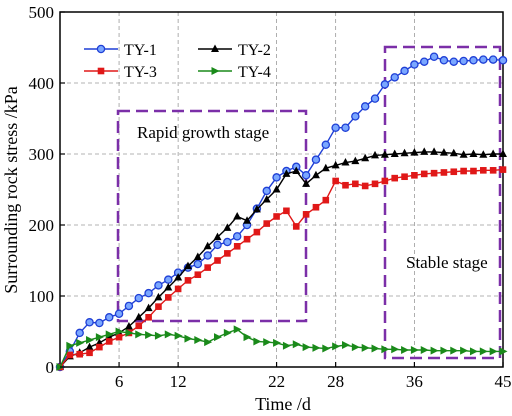 This screenshot has width=512, height=416. What do you see at coordinates (101, 71) in the screenshot?
I see `legend-marker` at bounding box center [101, 71].